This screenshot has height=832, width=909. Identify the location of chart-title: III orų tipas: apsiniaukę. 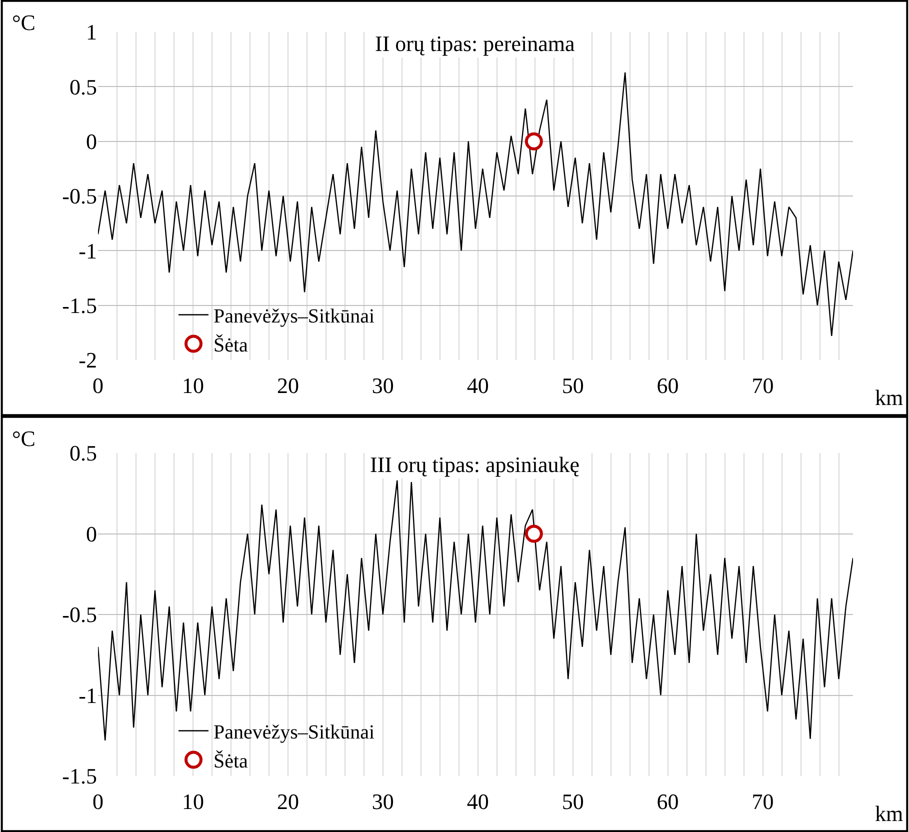
(475, 464).